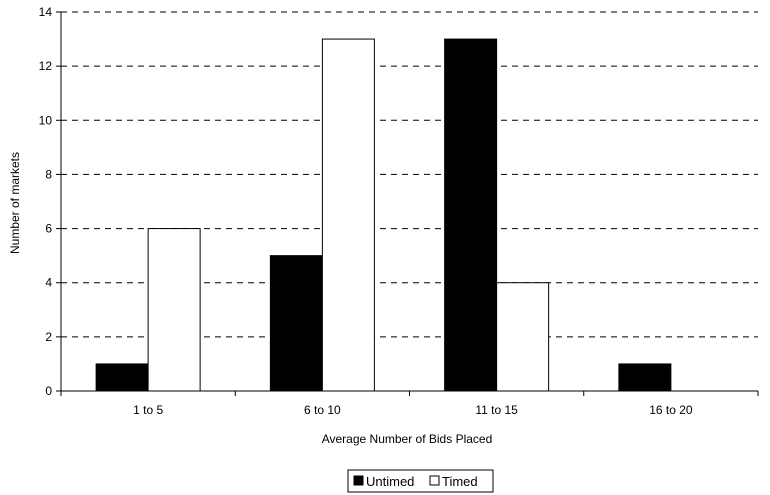 This screenshot has width=770, height=495. I want to click on y-tick-label: 4, so click(48, 283).